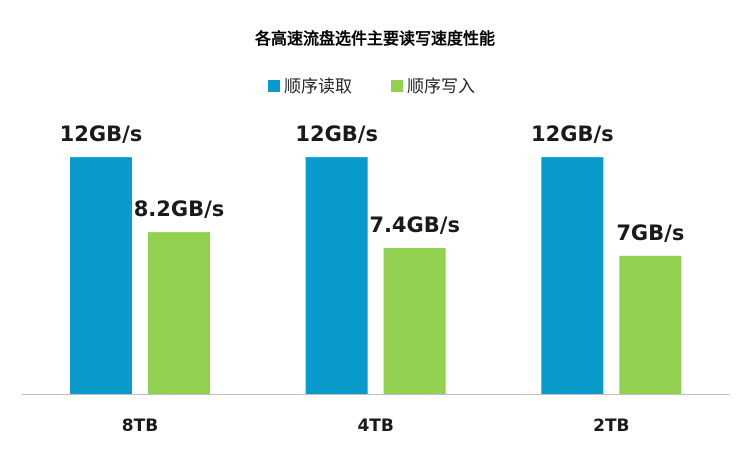 Image resolution: width=751 pixels, height=450 pixels. What do you see at coordinates (441, 87) in the screenshot?
I see `legend-label-2: 顺序写入` at bounding box center [441, 87].